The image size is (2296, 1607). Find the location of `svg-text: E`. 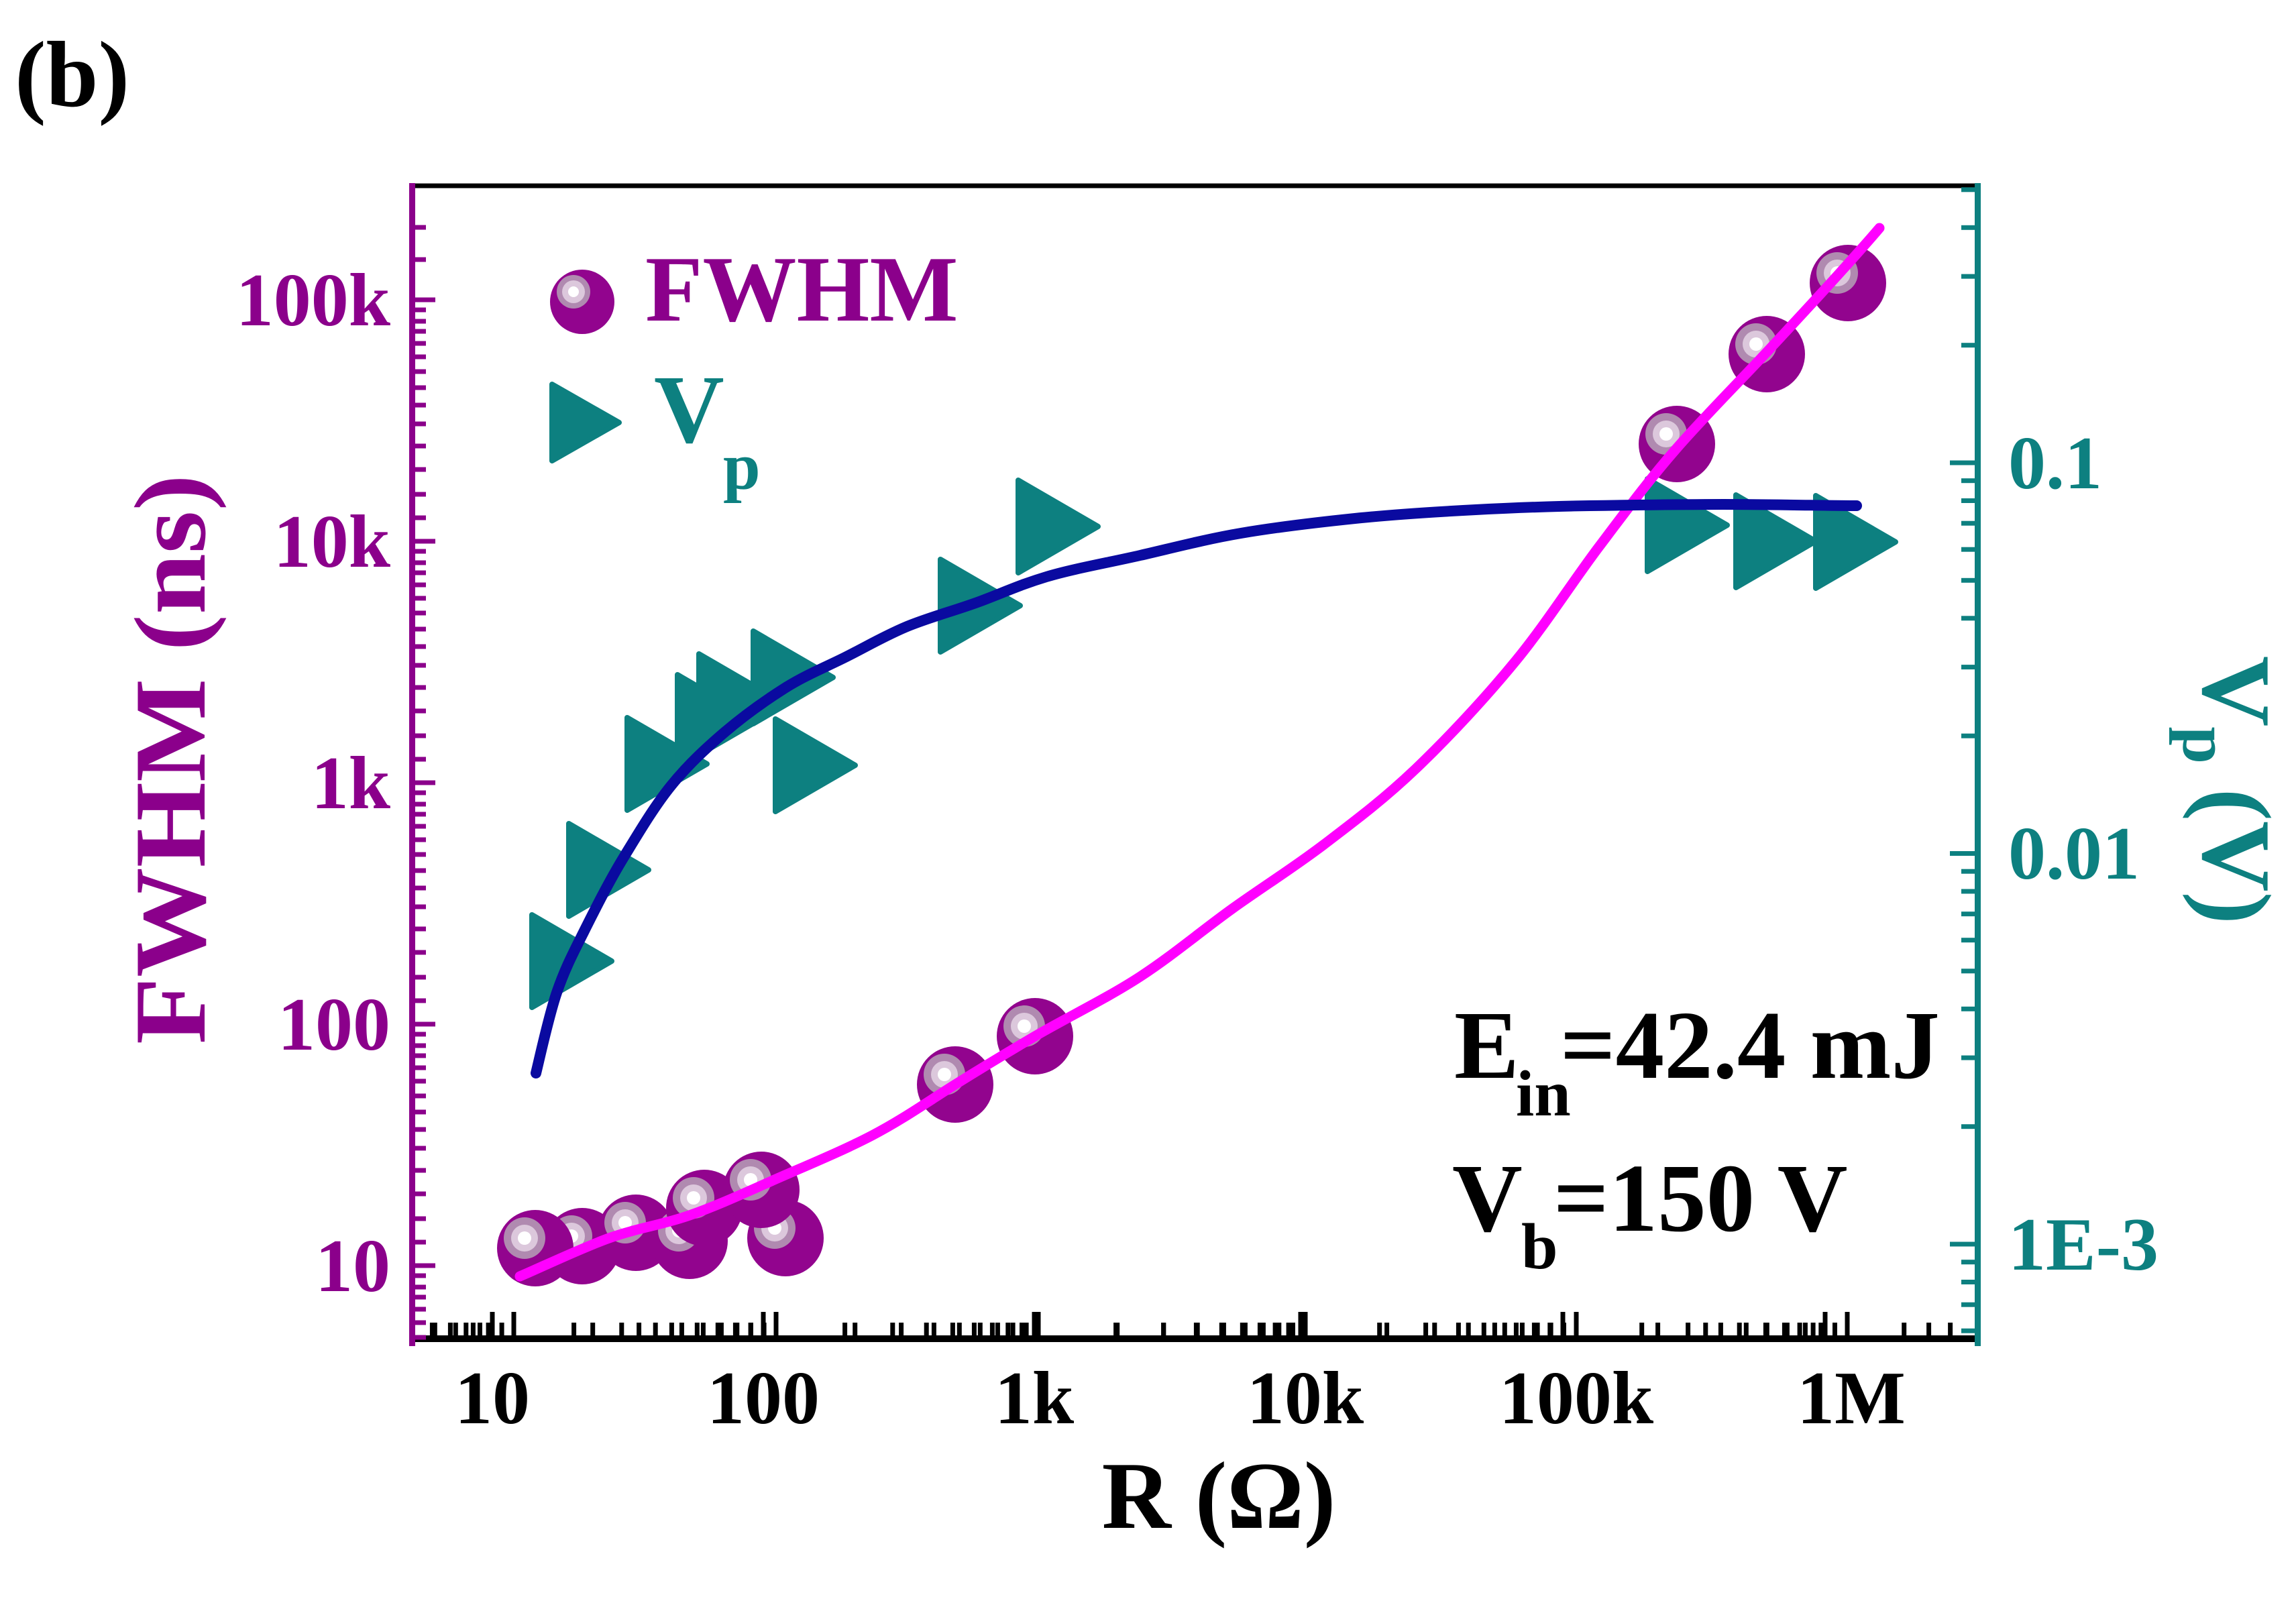

svg-text: E is located at coordinates (1486, 1045).